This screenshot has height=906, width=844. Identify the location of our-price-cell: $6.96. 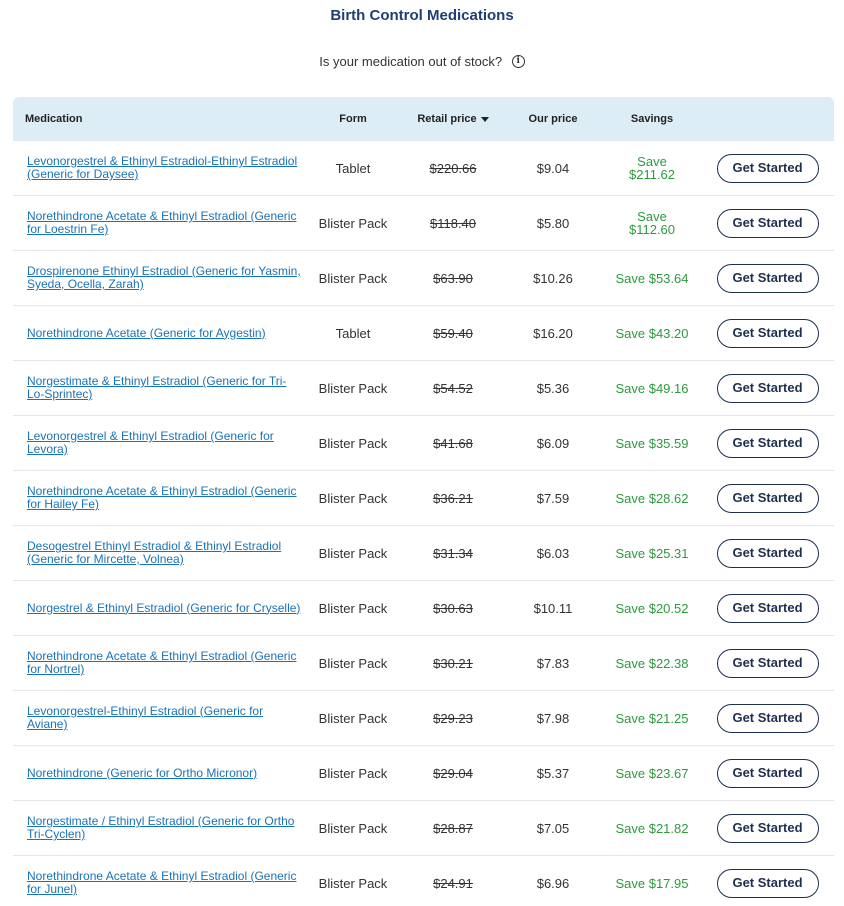
(553, 883).